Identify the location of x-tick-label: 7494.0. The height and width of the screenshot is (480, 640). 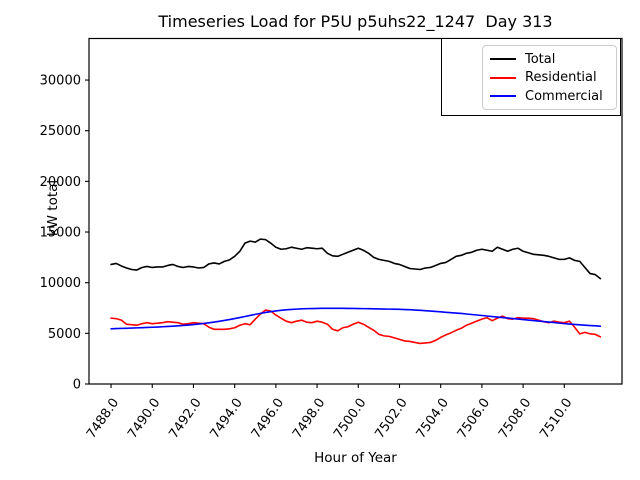
(227, 419).